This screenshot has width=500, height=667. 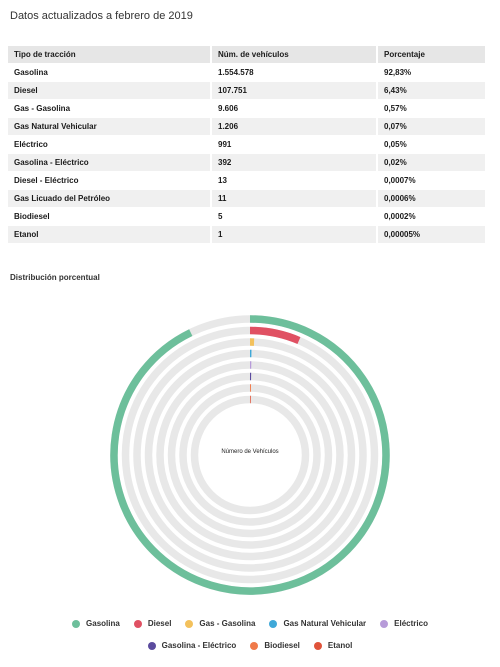 What do you see at coordinates (430, 216) in the screenshot?
I see `table-cell: 0,0002%` at bounding box center [430, 216].